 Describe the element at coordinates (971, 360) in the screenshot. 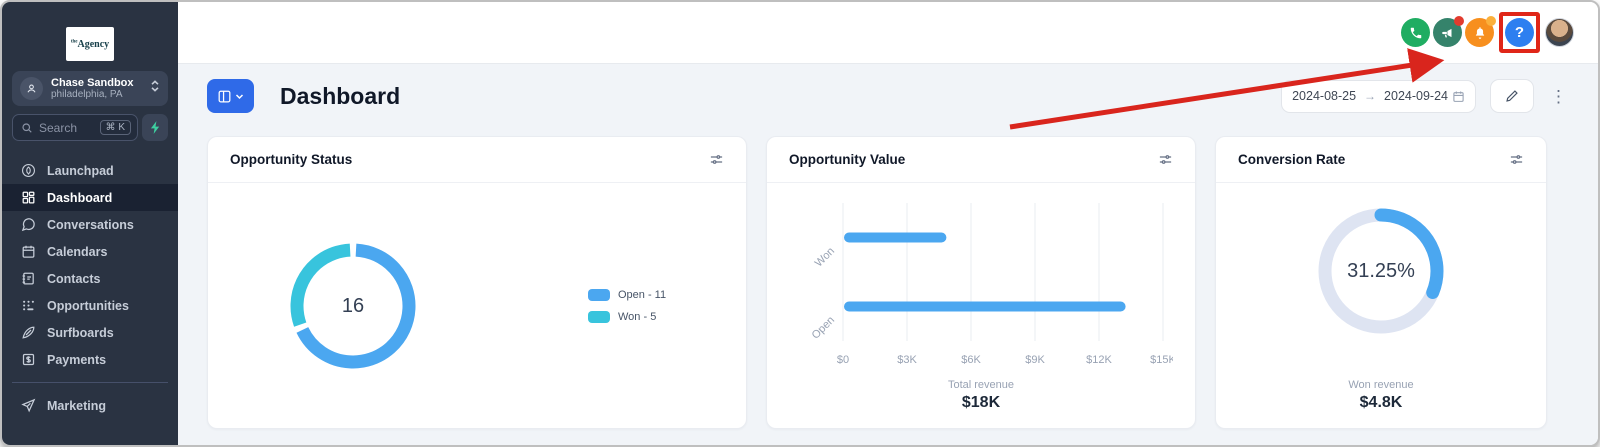

I see `svg-text: $6K` at that location.